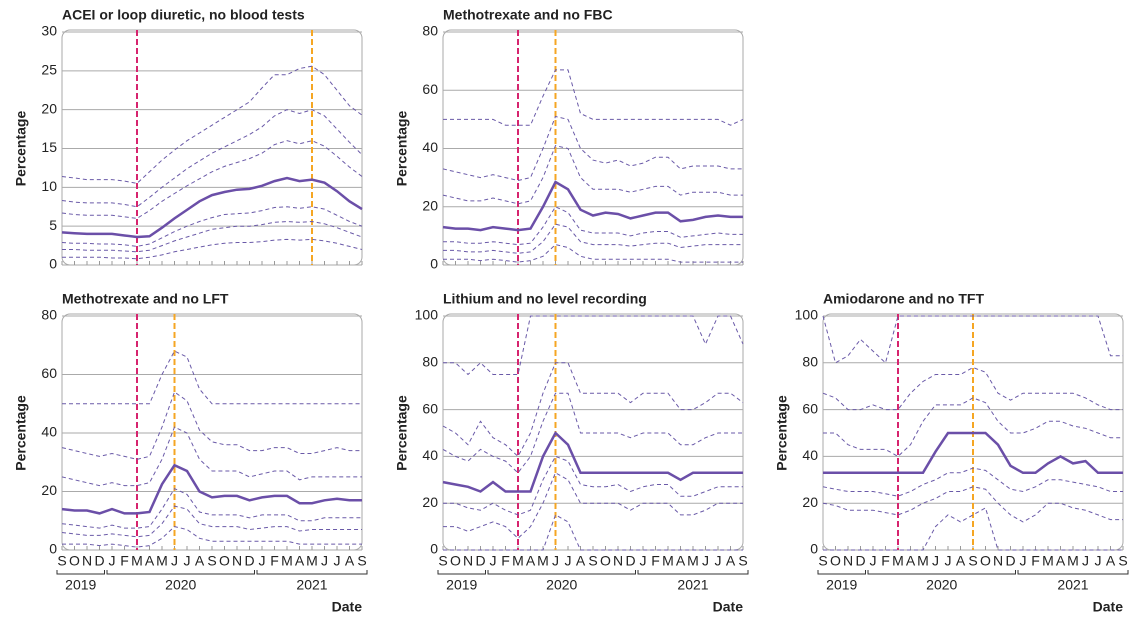 The width and height of the screenshot is (1138, 618). What do you see at coordinates (49, 70) in the screenshot?
I see `y-tick-label: 25` at bounding box center [49, 70].